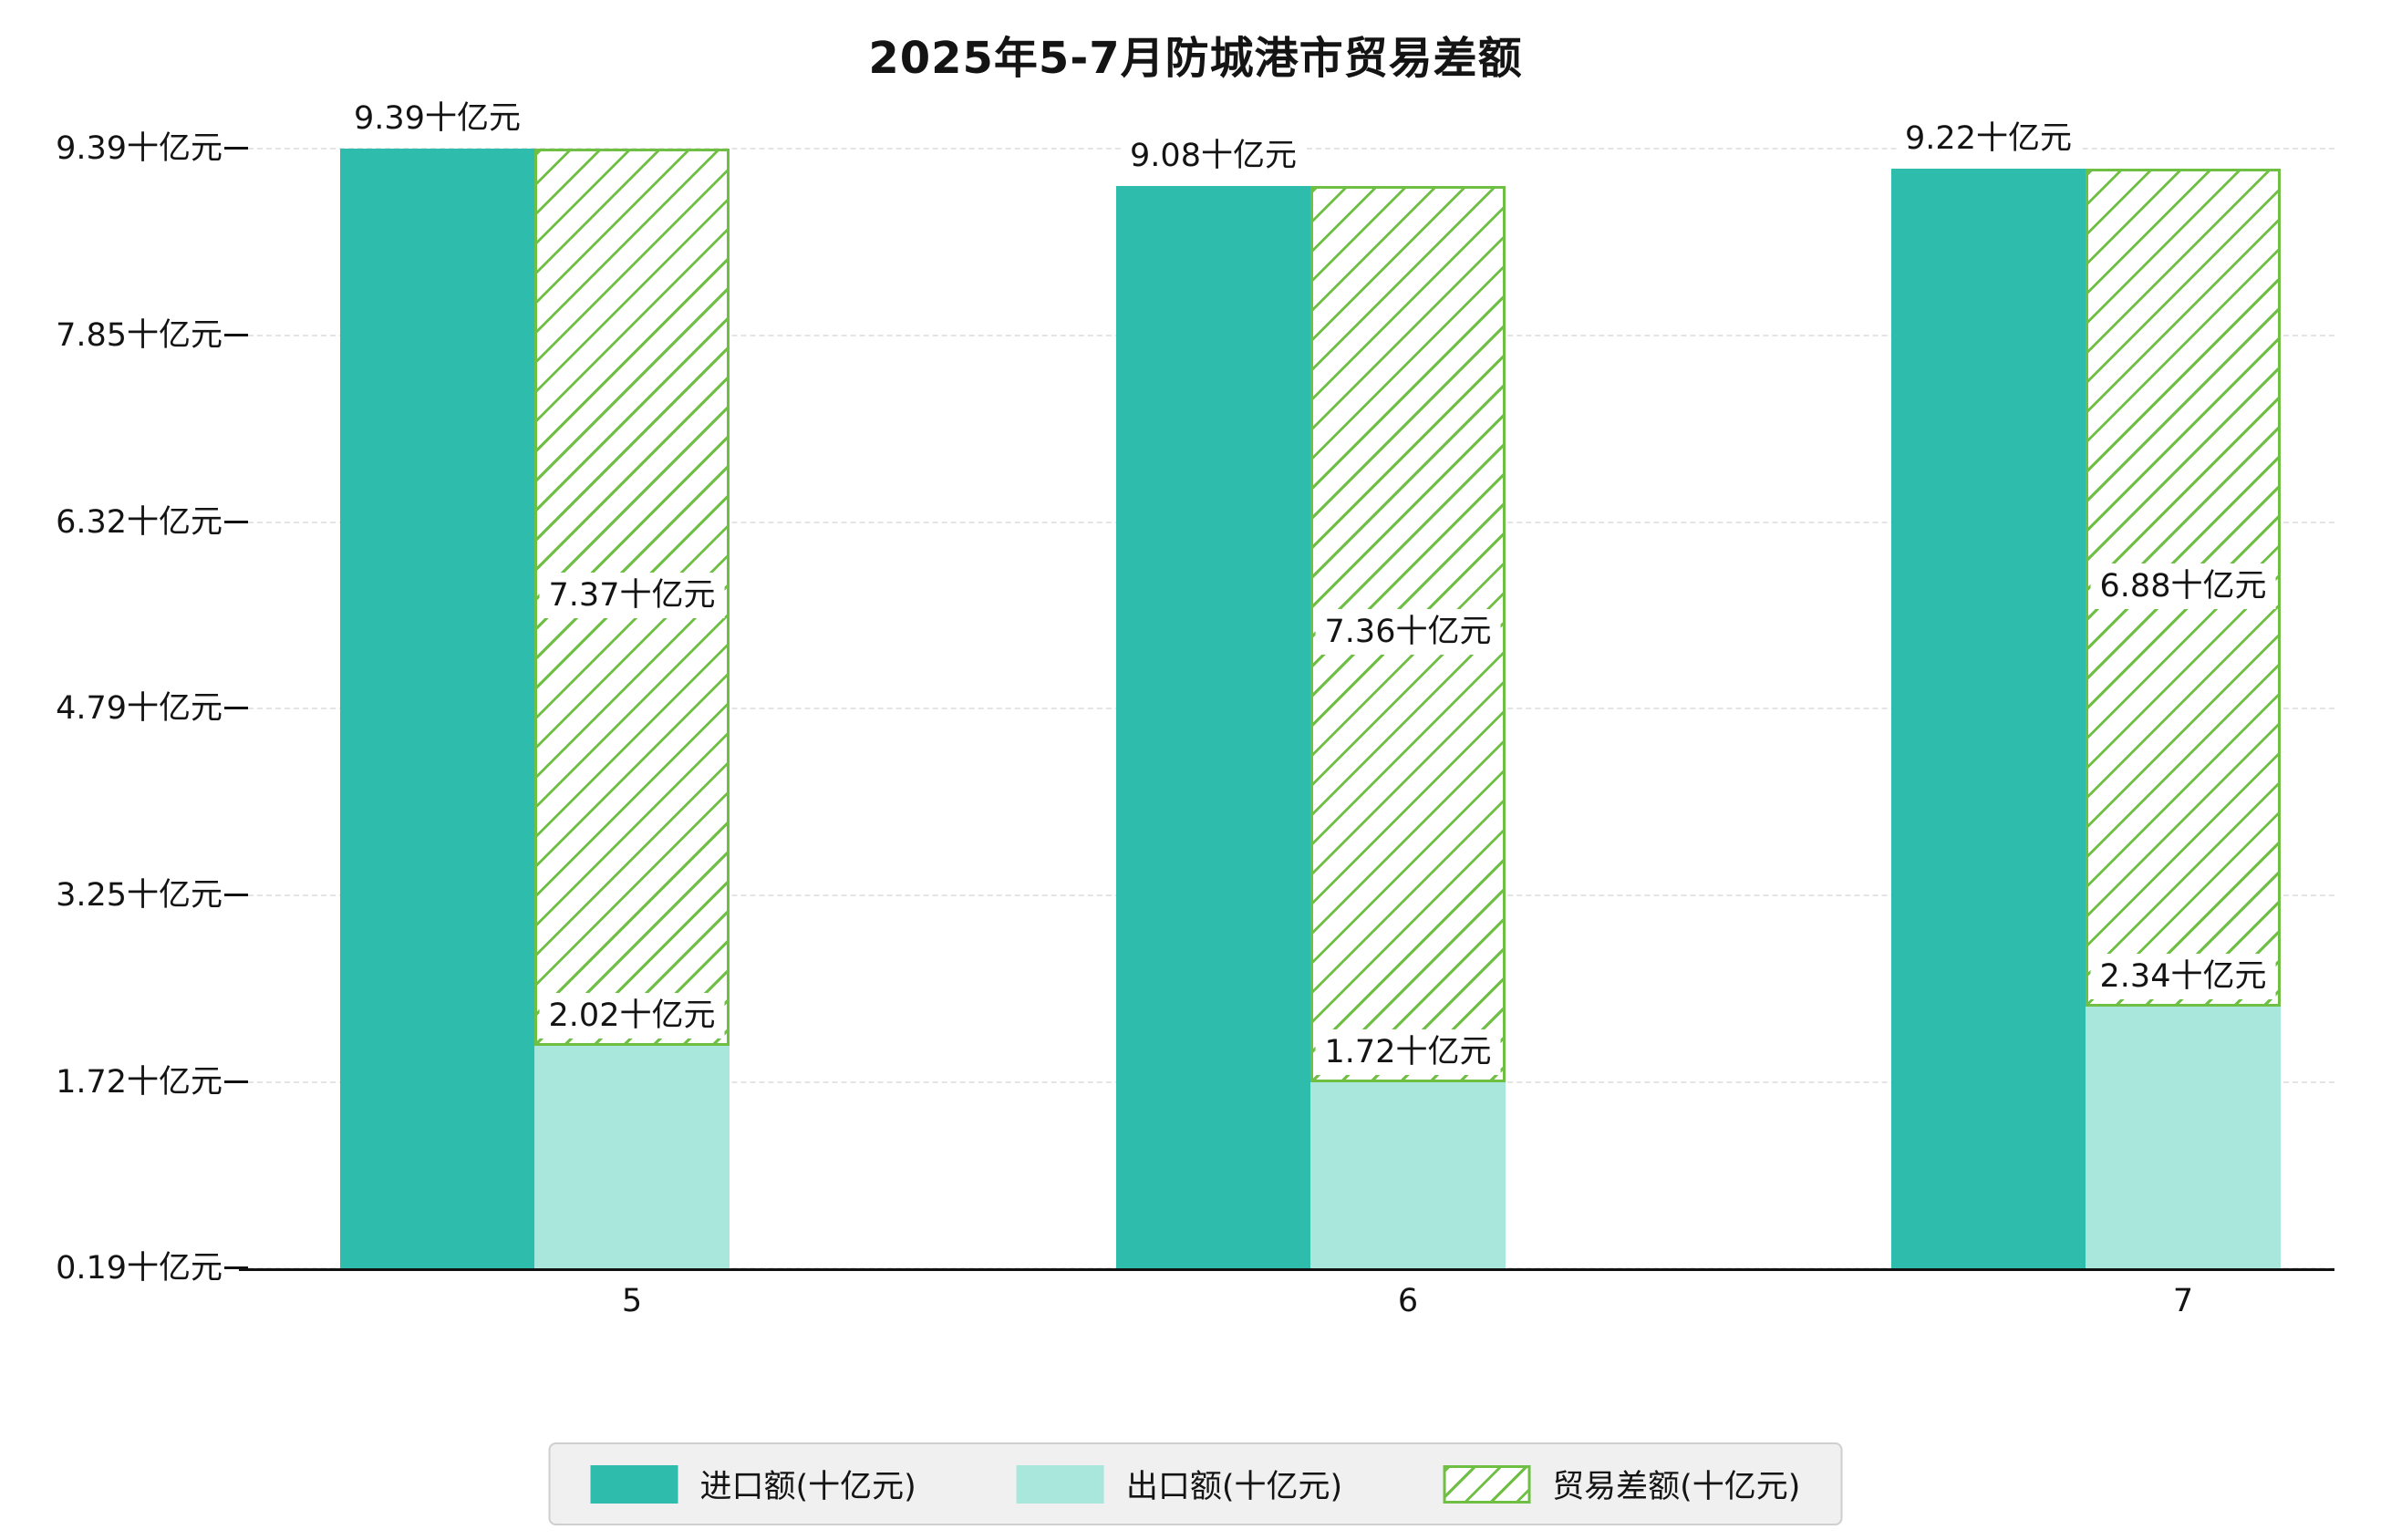  I want to click on legend: 进口额(十亿元) 出口额(十亿元) 贸易差额(十亿元), so click(1195, 1483).